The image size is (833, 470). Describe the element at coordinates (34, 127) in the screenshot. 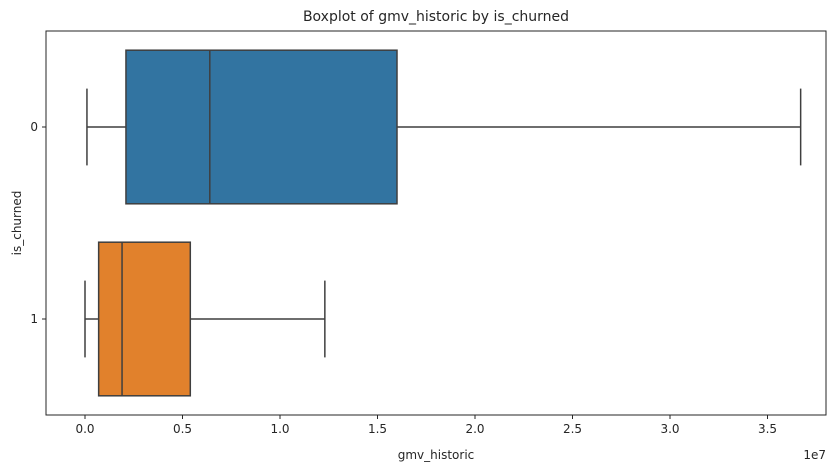

I see `y-tick-label-0: 0` at that location.